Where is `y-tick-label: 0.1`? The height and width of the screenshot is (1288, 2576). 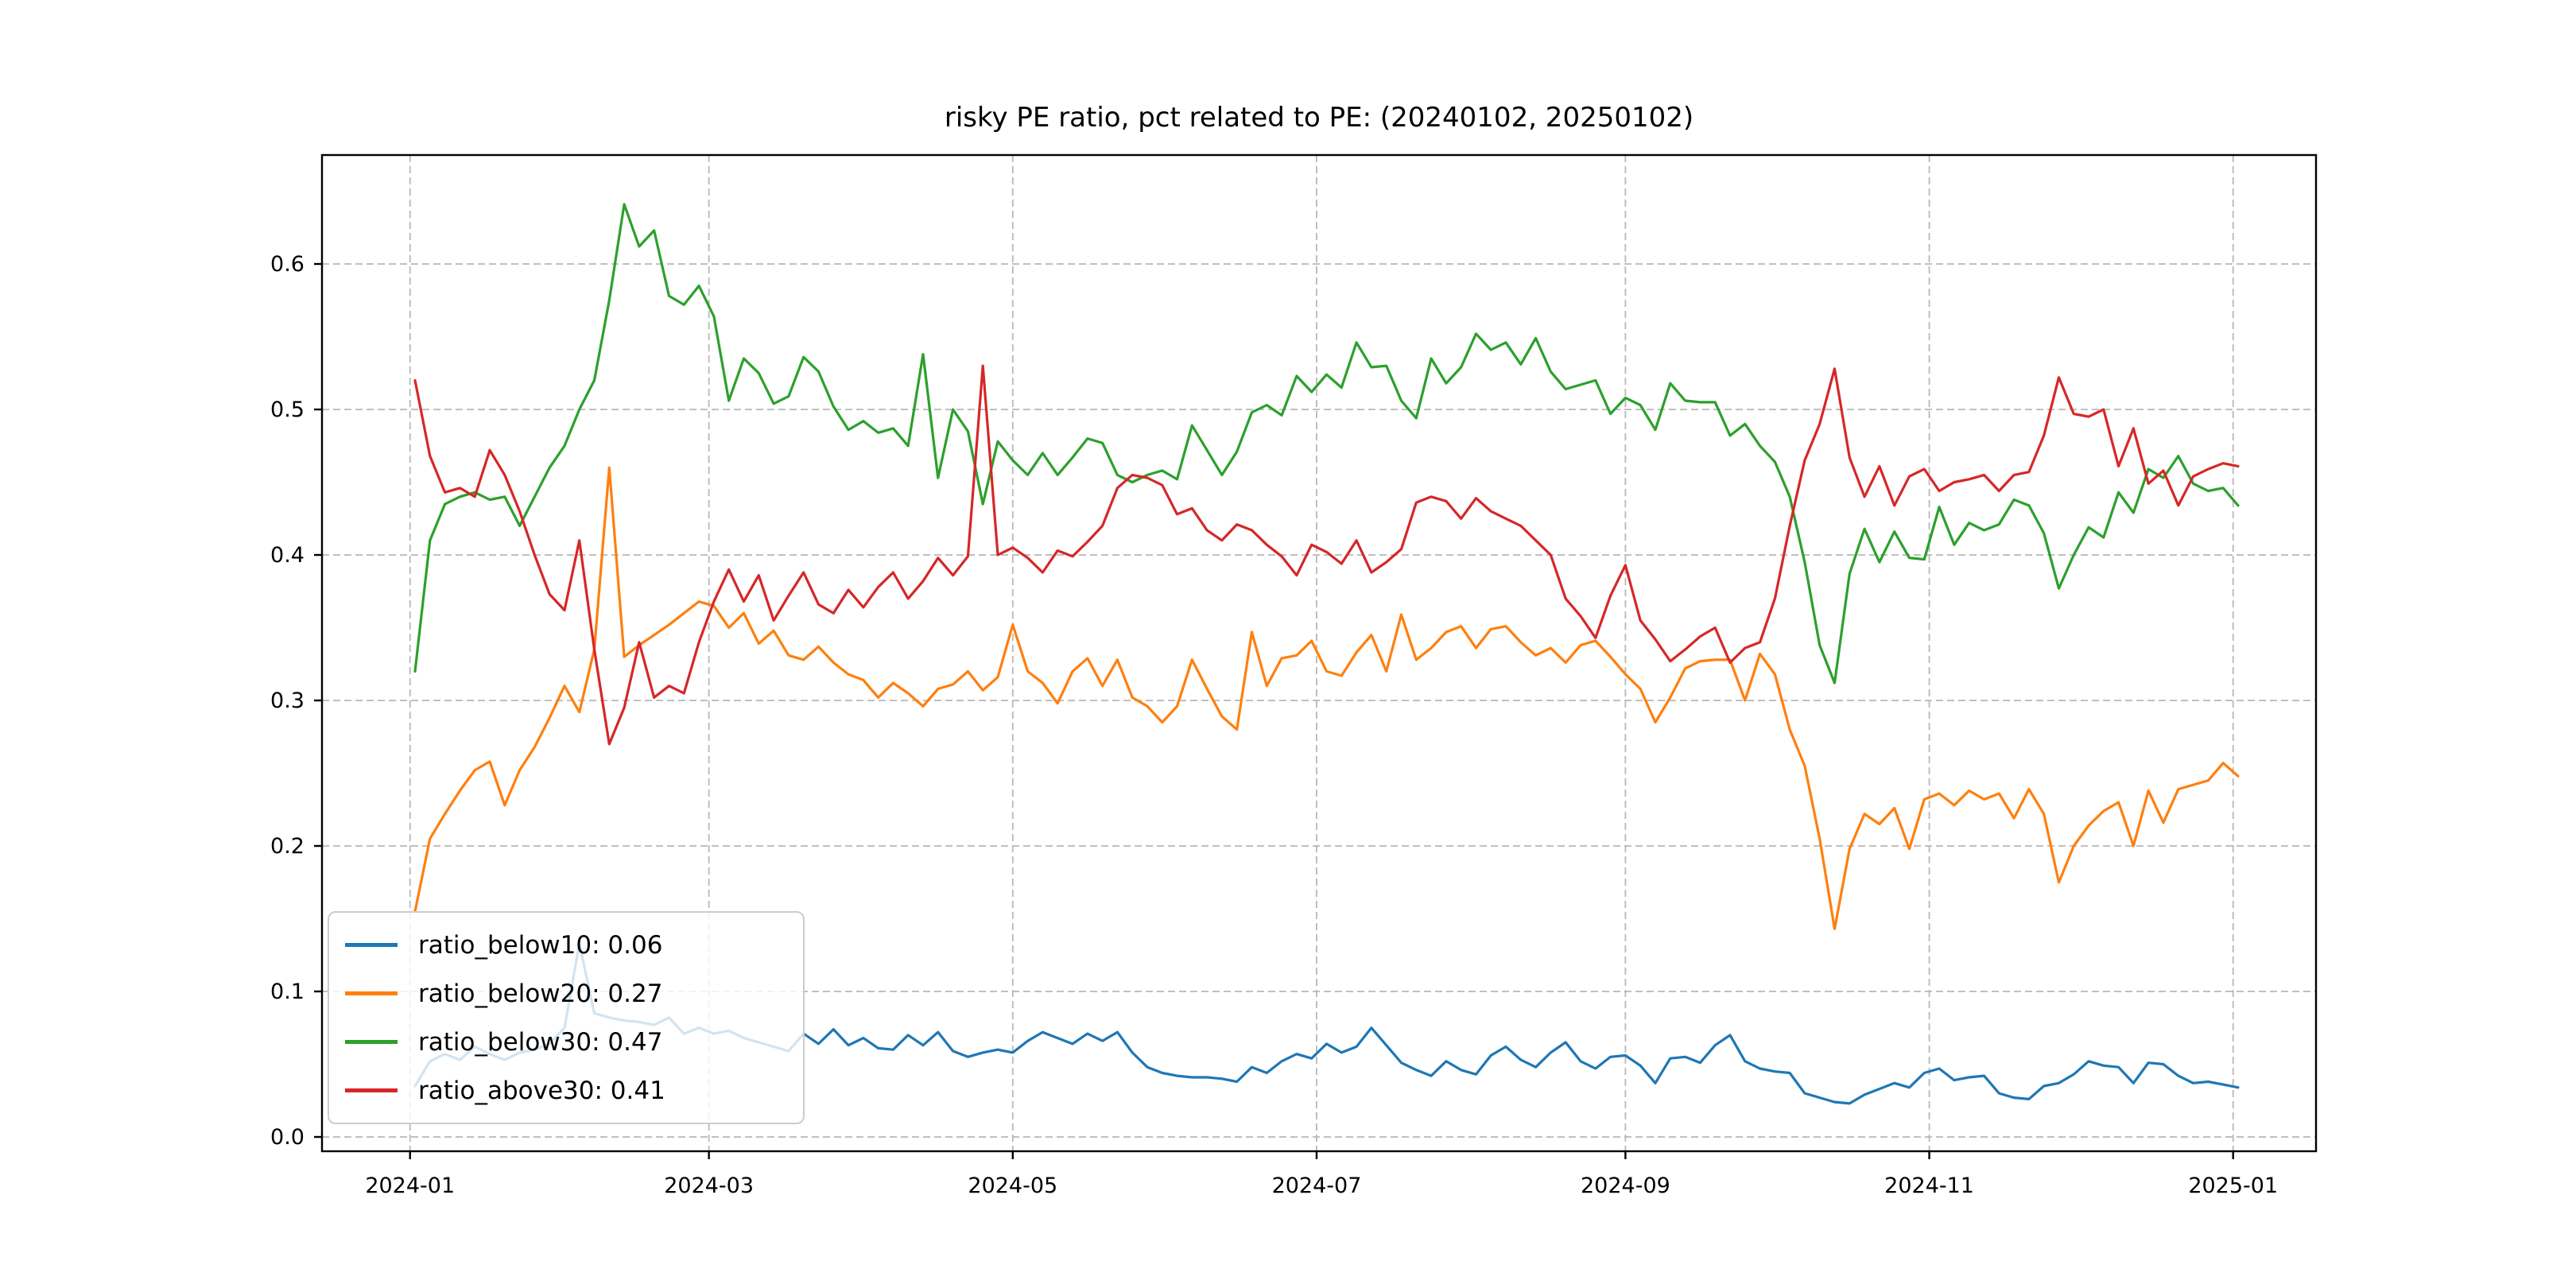
y-tick-label: 0.1 is located at coordinates (287, 992).